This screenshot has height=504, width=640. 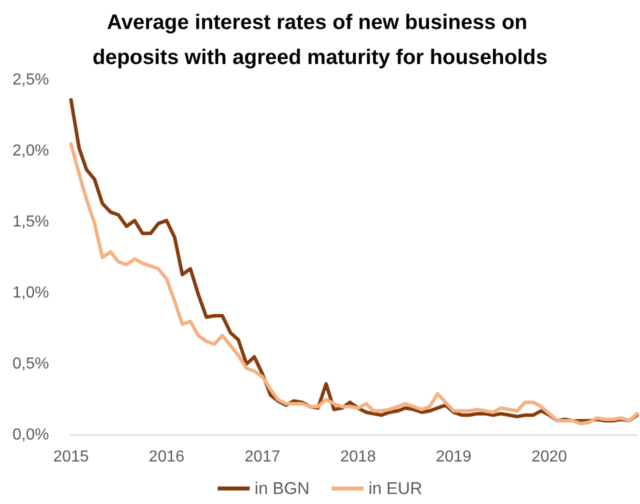 What do you see at coordinates (282, 488) in the screenshot?
I see `legend-label: in BGN` at bounding box center [282, 488].